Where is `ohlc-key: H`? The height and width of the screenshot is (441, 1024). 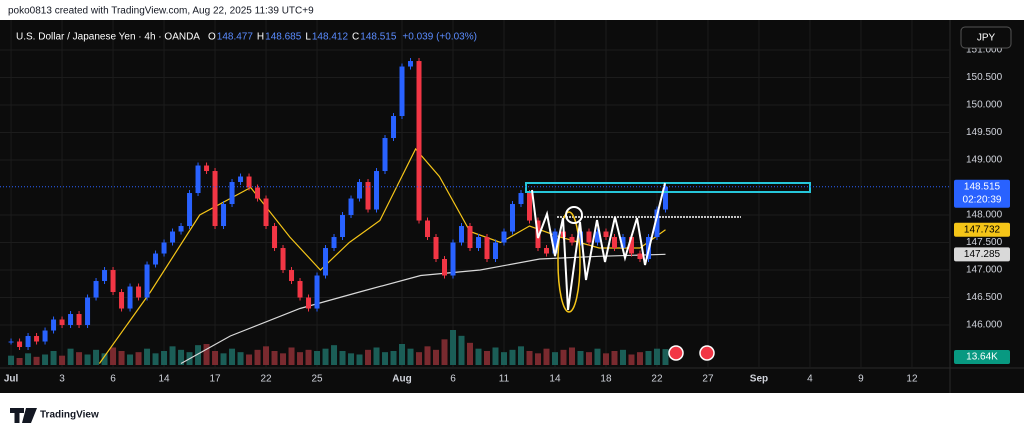
ohlc-key: H is located at coordinates (260, 37).